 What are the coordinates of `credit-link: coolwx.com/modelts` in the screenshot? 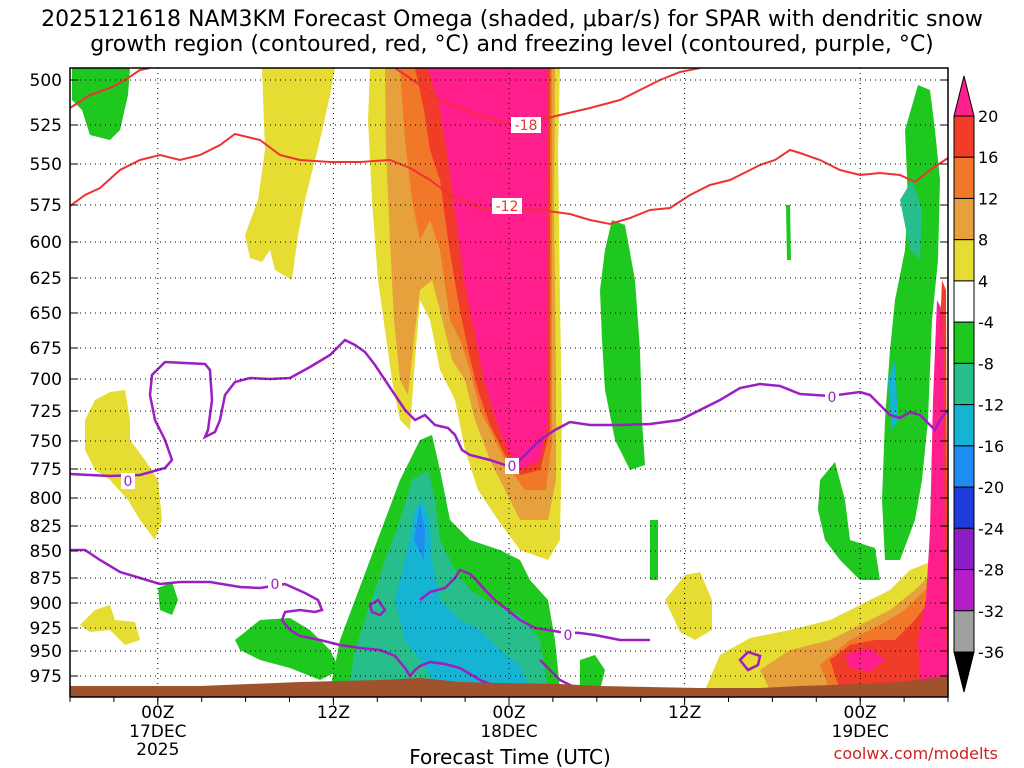 It's located at (915, 753).